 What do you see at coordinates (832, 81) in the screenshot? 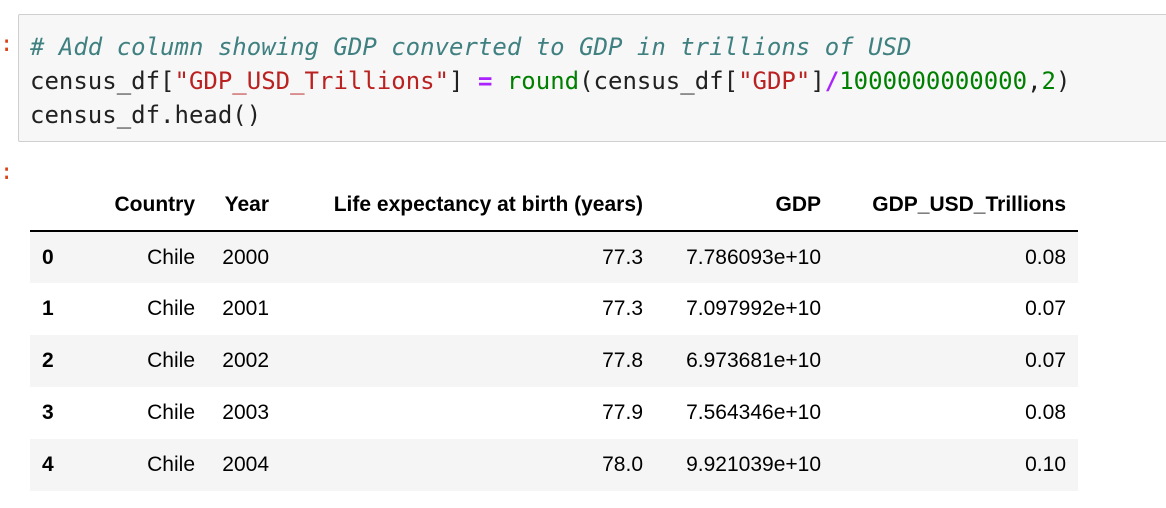
I see `code-token-op: /` at bounding box center [832, 81].